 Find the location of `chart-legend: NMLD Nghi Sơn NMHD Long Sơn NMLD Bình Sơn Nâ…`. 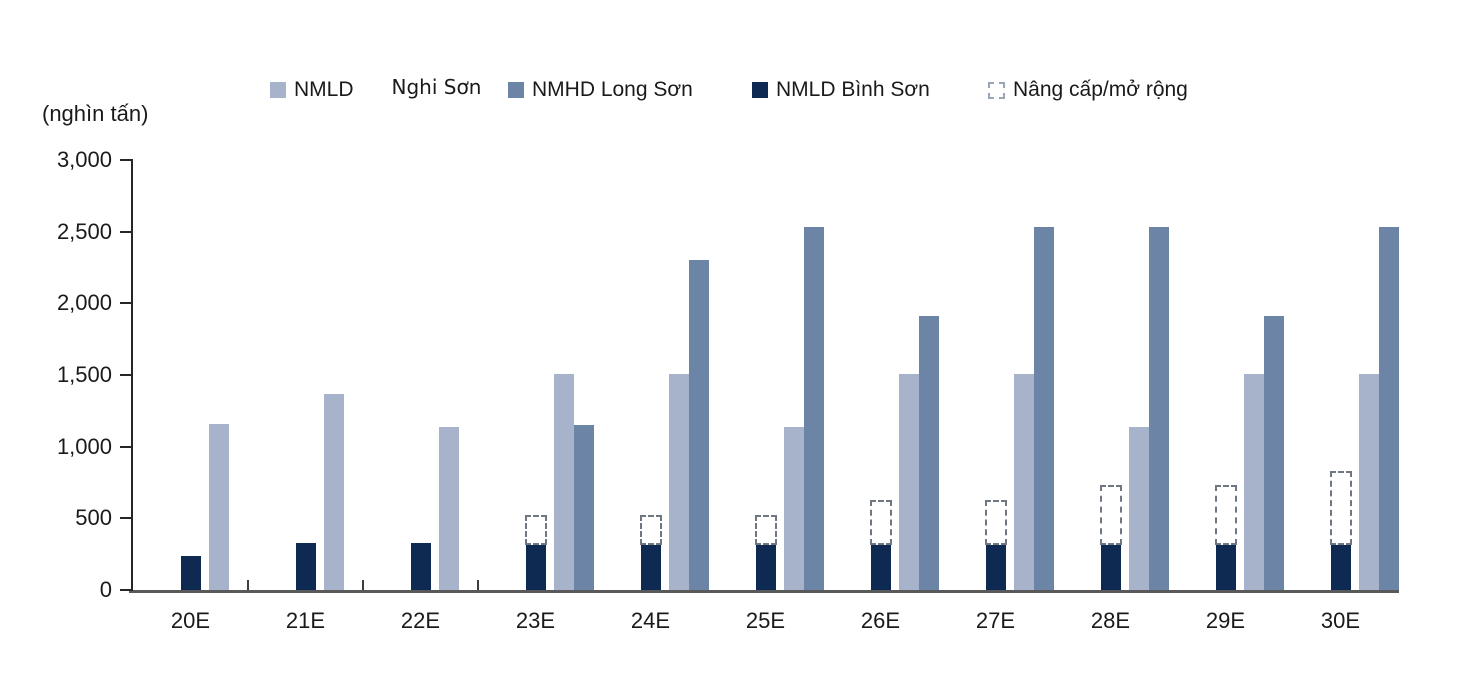

chart-legend: NMLD Nghi Sơn NMHD Long Sơn NMLD Bình Sơn Nâ… is located at coordinates (733, 91).